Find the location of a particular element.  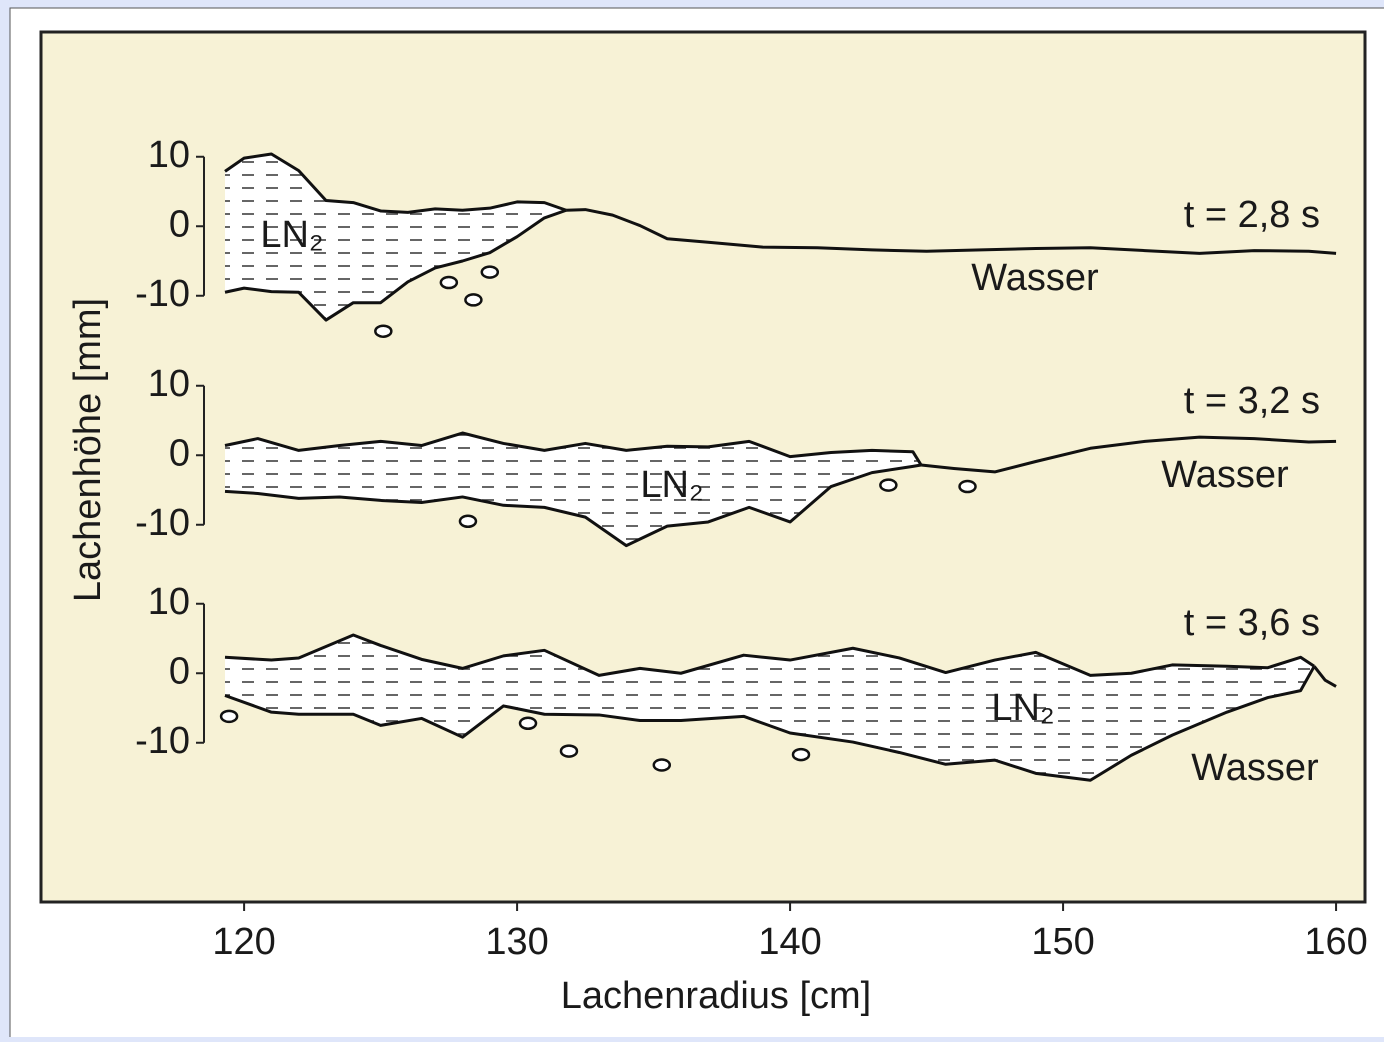

x-tick-label: 140 is located at coordinates (789, 942).